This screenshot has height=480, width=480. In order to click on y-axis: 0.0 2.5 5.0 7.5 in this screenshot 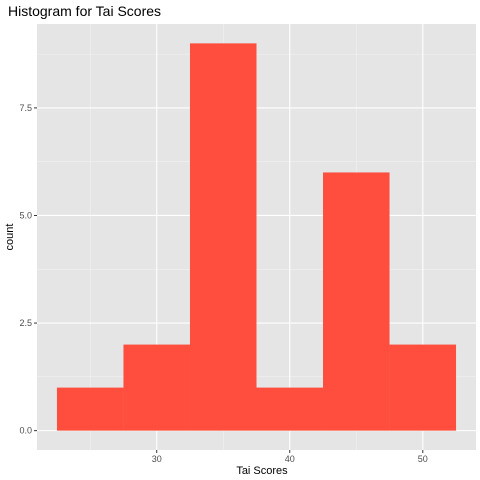, I will do `click(28, 269)`.